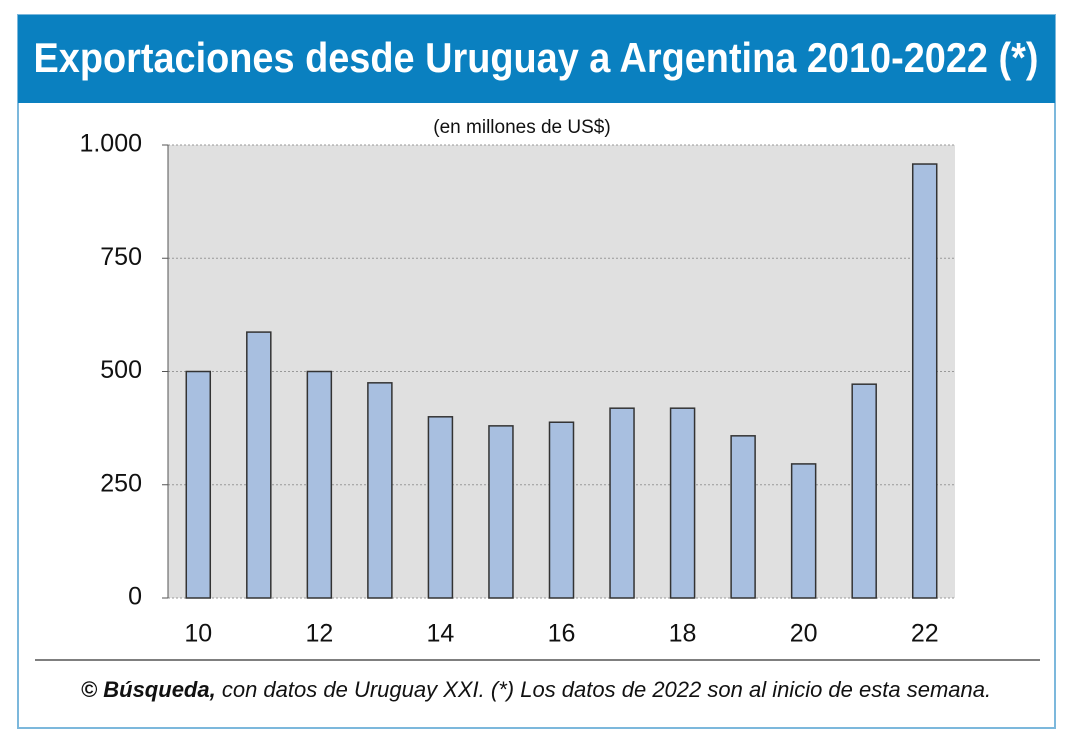 Image resolution: width=1077 pixels, height=750 pixels. I want to click on x-tick-label: 20, so click(804, 634).